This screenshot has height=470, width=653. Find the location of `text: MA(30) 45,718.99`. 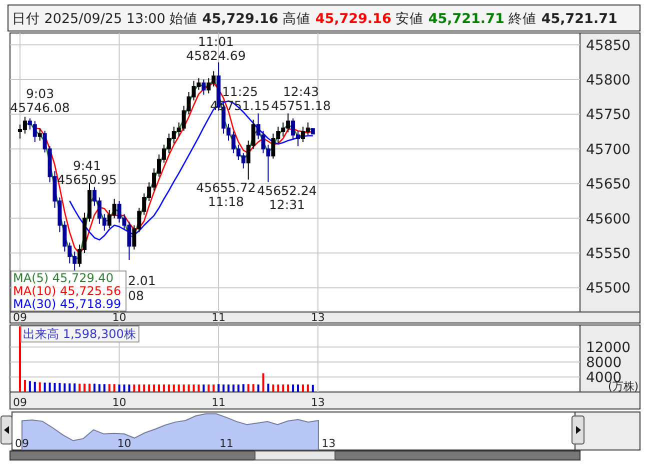

text: MA(30) 45,718.99 is located at coordinates (67, 304).